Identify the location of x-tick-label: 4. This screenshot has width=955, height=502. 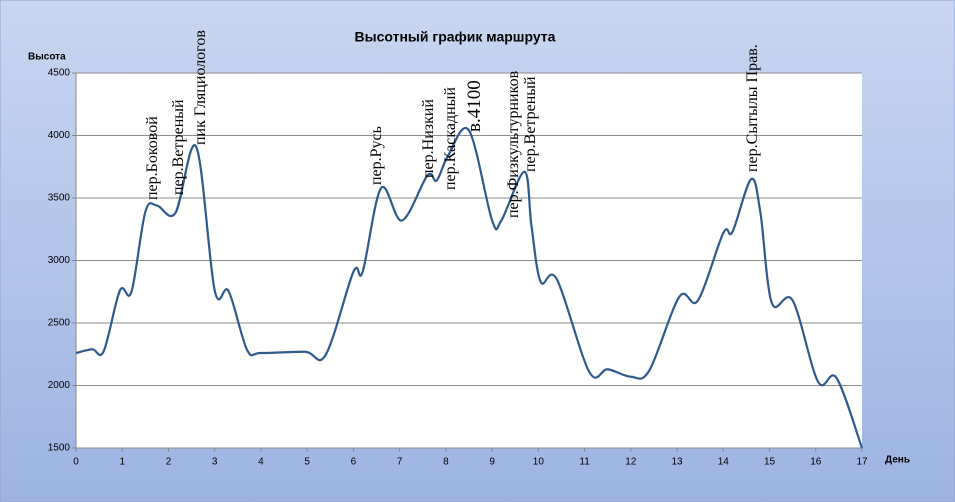
(261, 462).